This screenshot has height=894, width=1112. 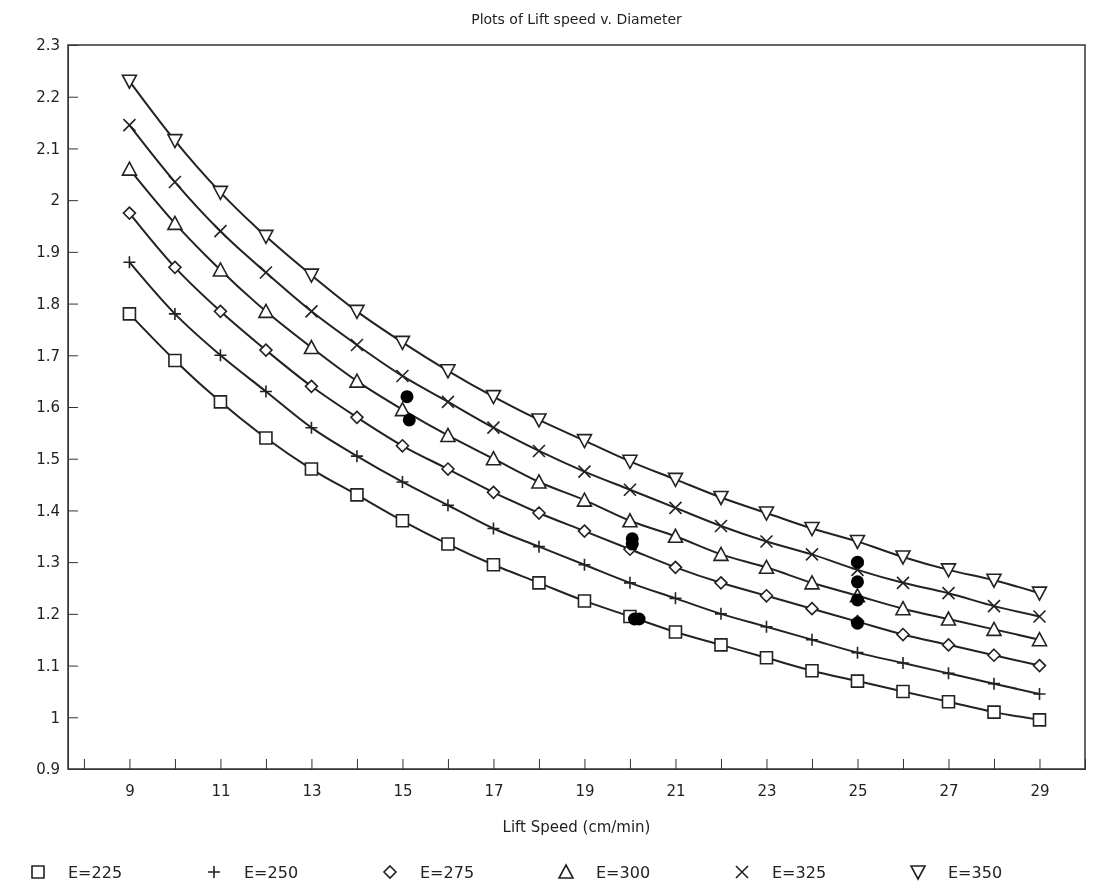 What do you see at coordinates (48, 665) in the screenshot?
I see `y-tick-label: 1.1` at bounding box center [48, 665].